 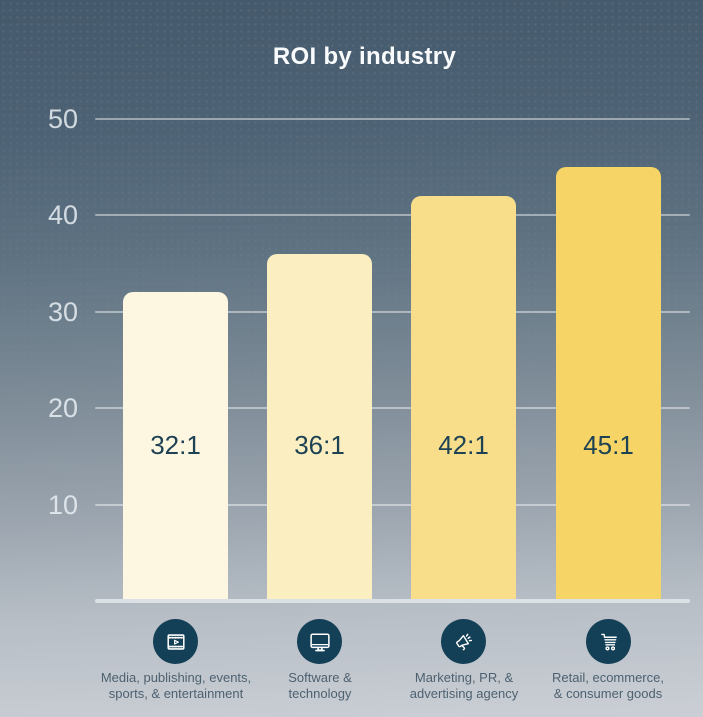 What do you see at coordinates (176, 693) in the screenshot?
I see `category-label-line: sports, & entertainment` at bounding box center [176, 693].